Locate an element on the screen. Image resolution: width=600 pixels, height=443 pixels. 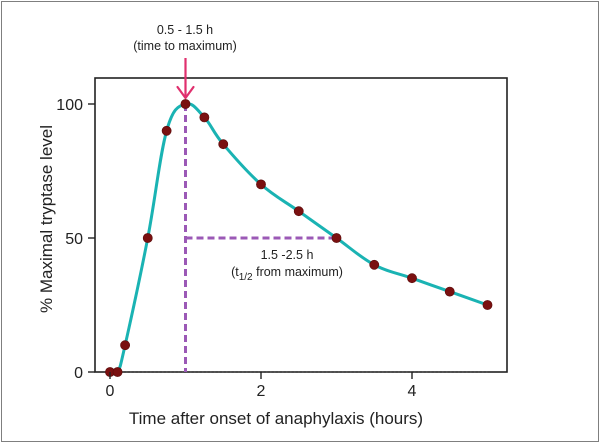
y-tick-label-1: 50 is located at coordinates (74, 239).